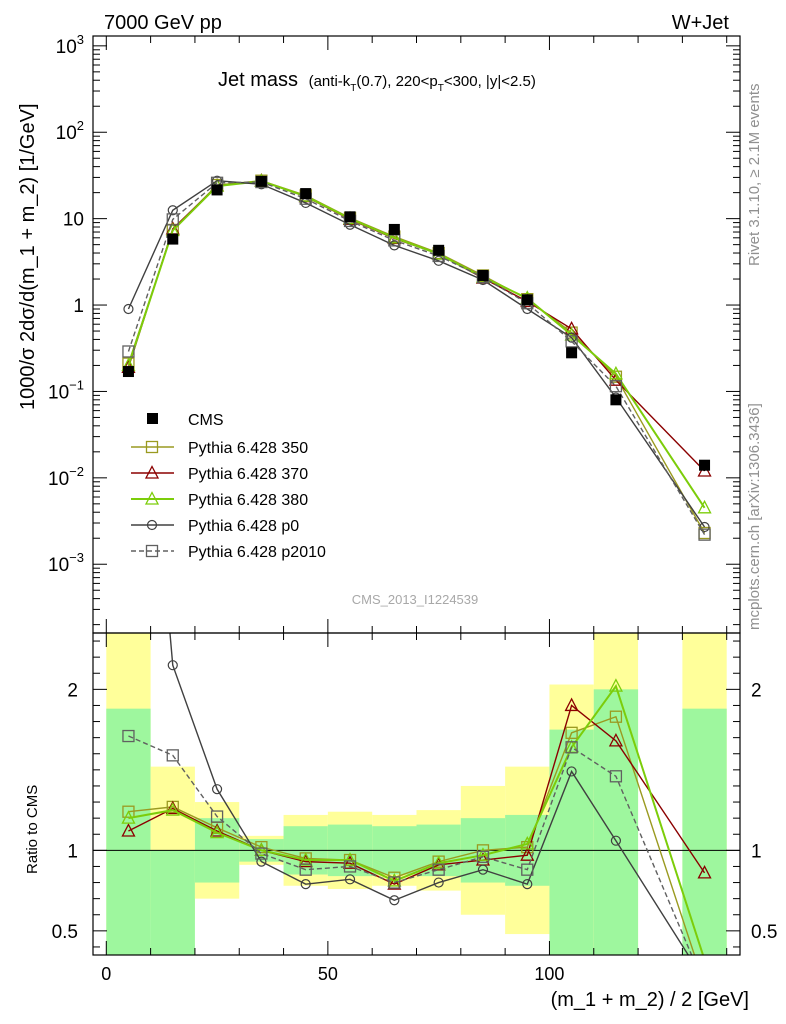 The width and height of the screenshot is (786, 1024). Describe the element at coordinates (72, 690) in the screenshot. I see `ratio-tick-label-left: 2` at that location.